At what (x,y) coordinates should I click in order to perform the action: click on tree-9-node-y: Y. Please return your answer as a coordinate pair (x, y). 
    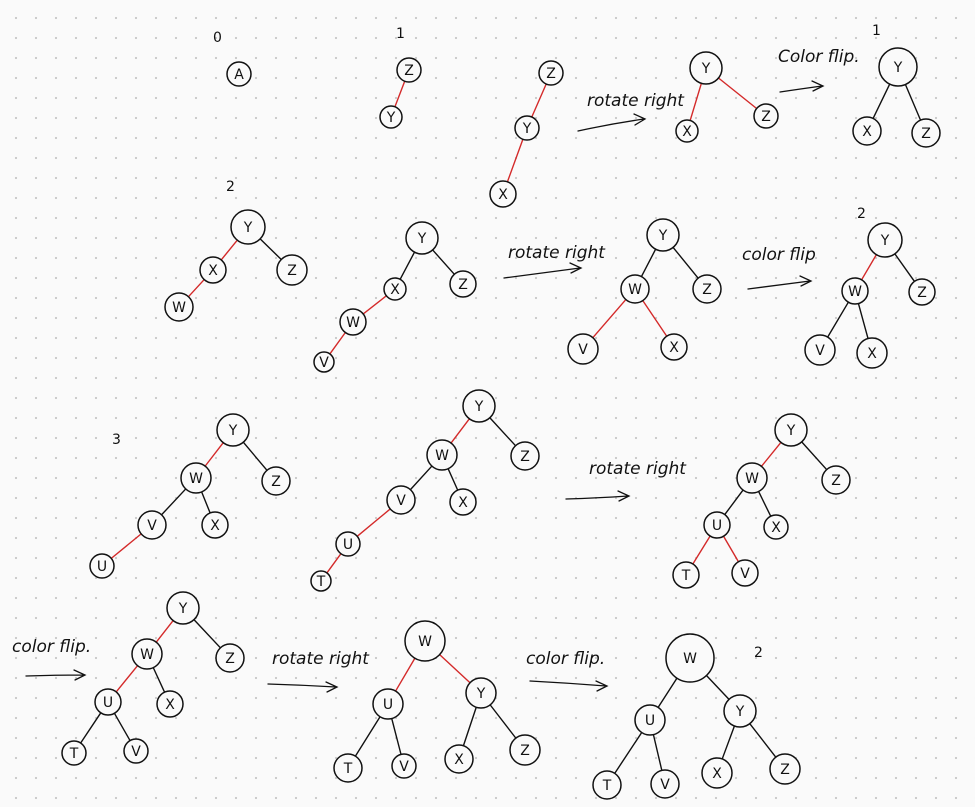
    Looking at the image, I should click on (233, 430).